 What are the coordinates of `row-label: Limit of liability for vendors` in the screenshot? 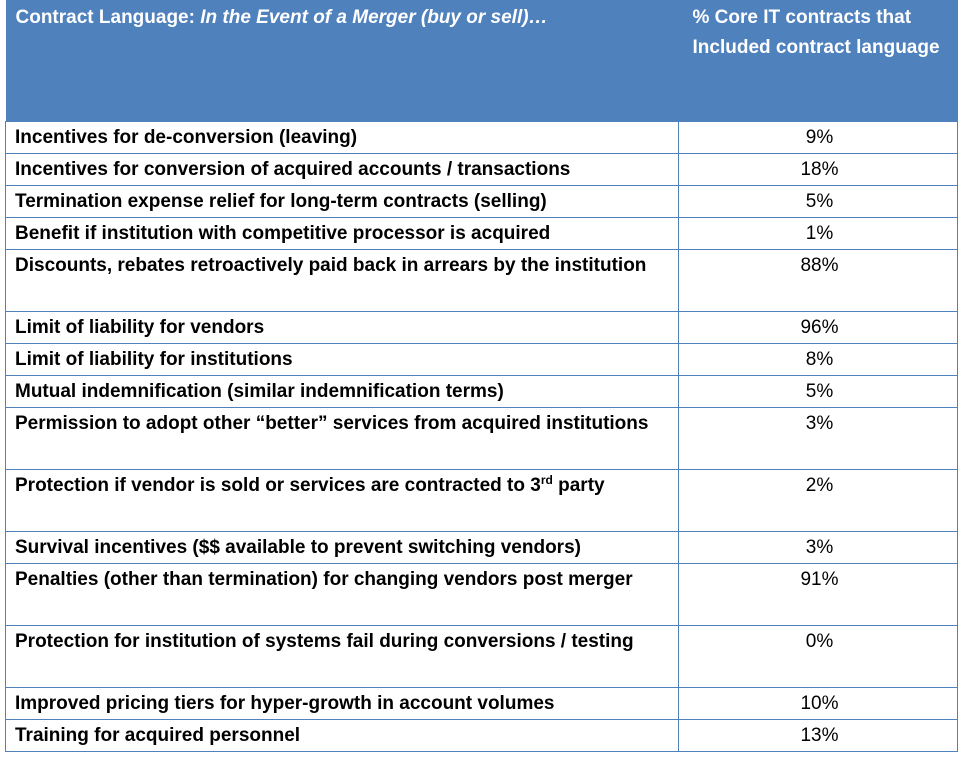 It's located at (342, 327).